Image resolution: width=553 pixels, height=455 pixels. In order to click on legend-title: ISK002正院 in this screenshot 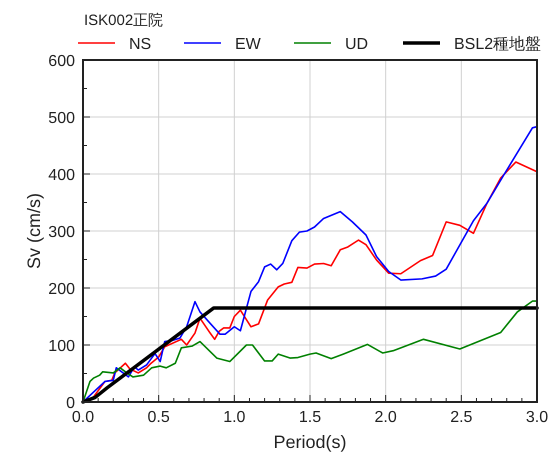, I will do `click(124, 20)`.